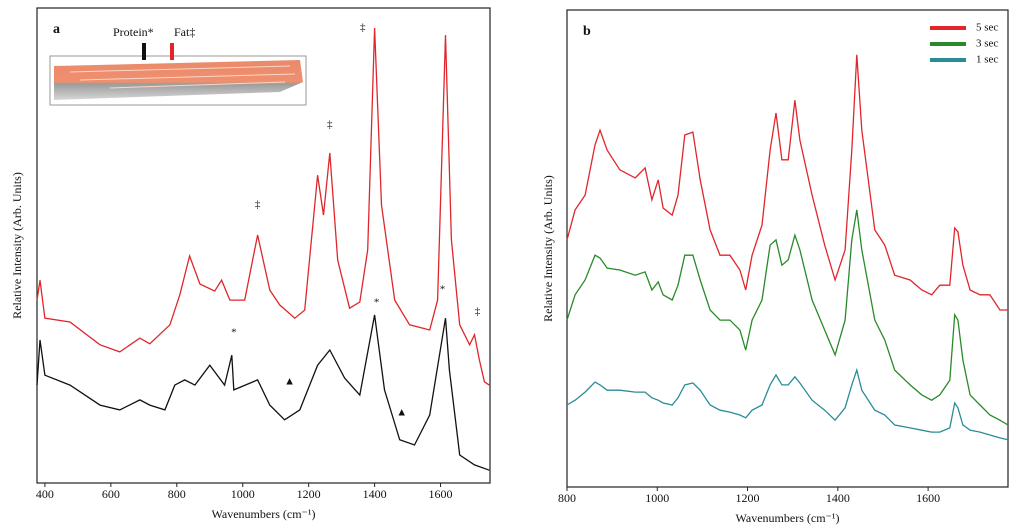 Image resolution: width=1010 pixels, height=527 pixels. Describe the element at coordinates (987, 44) in the screenshot. I see `legend-label: 3 sec` at that location.